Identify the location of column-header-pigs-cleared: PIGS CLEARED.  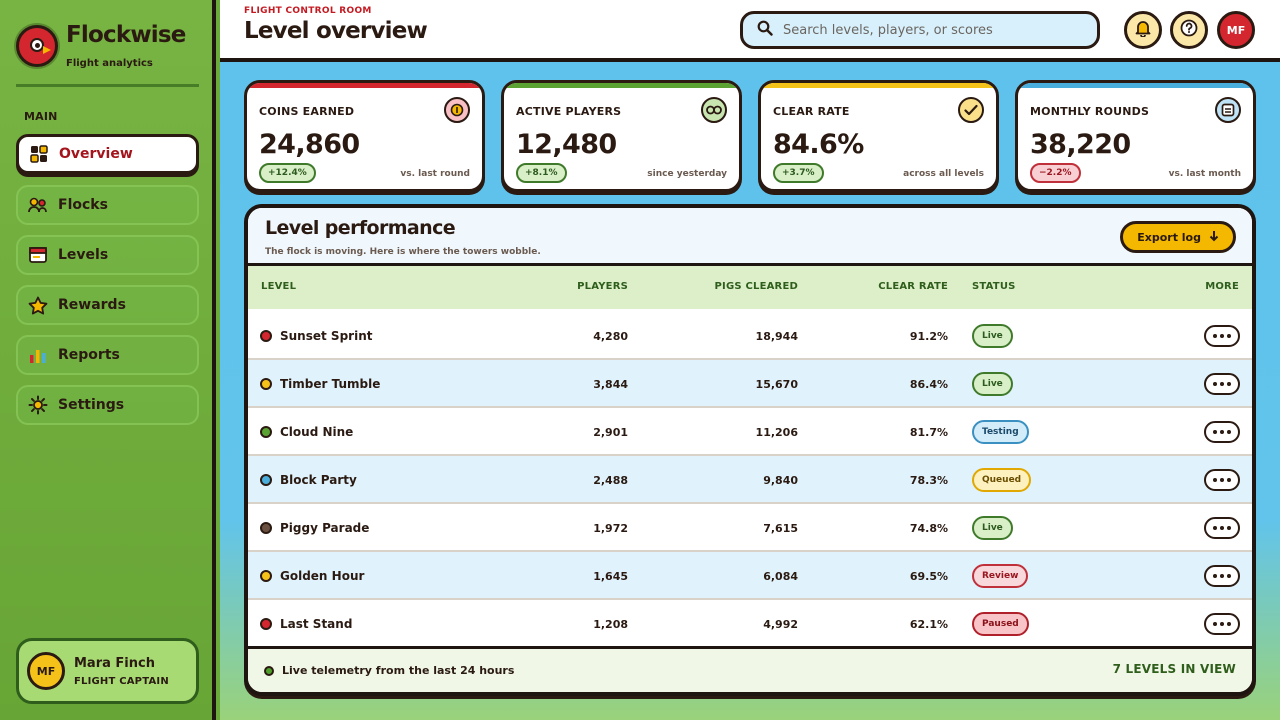
(756, 286).